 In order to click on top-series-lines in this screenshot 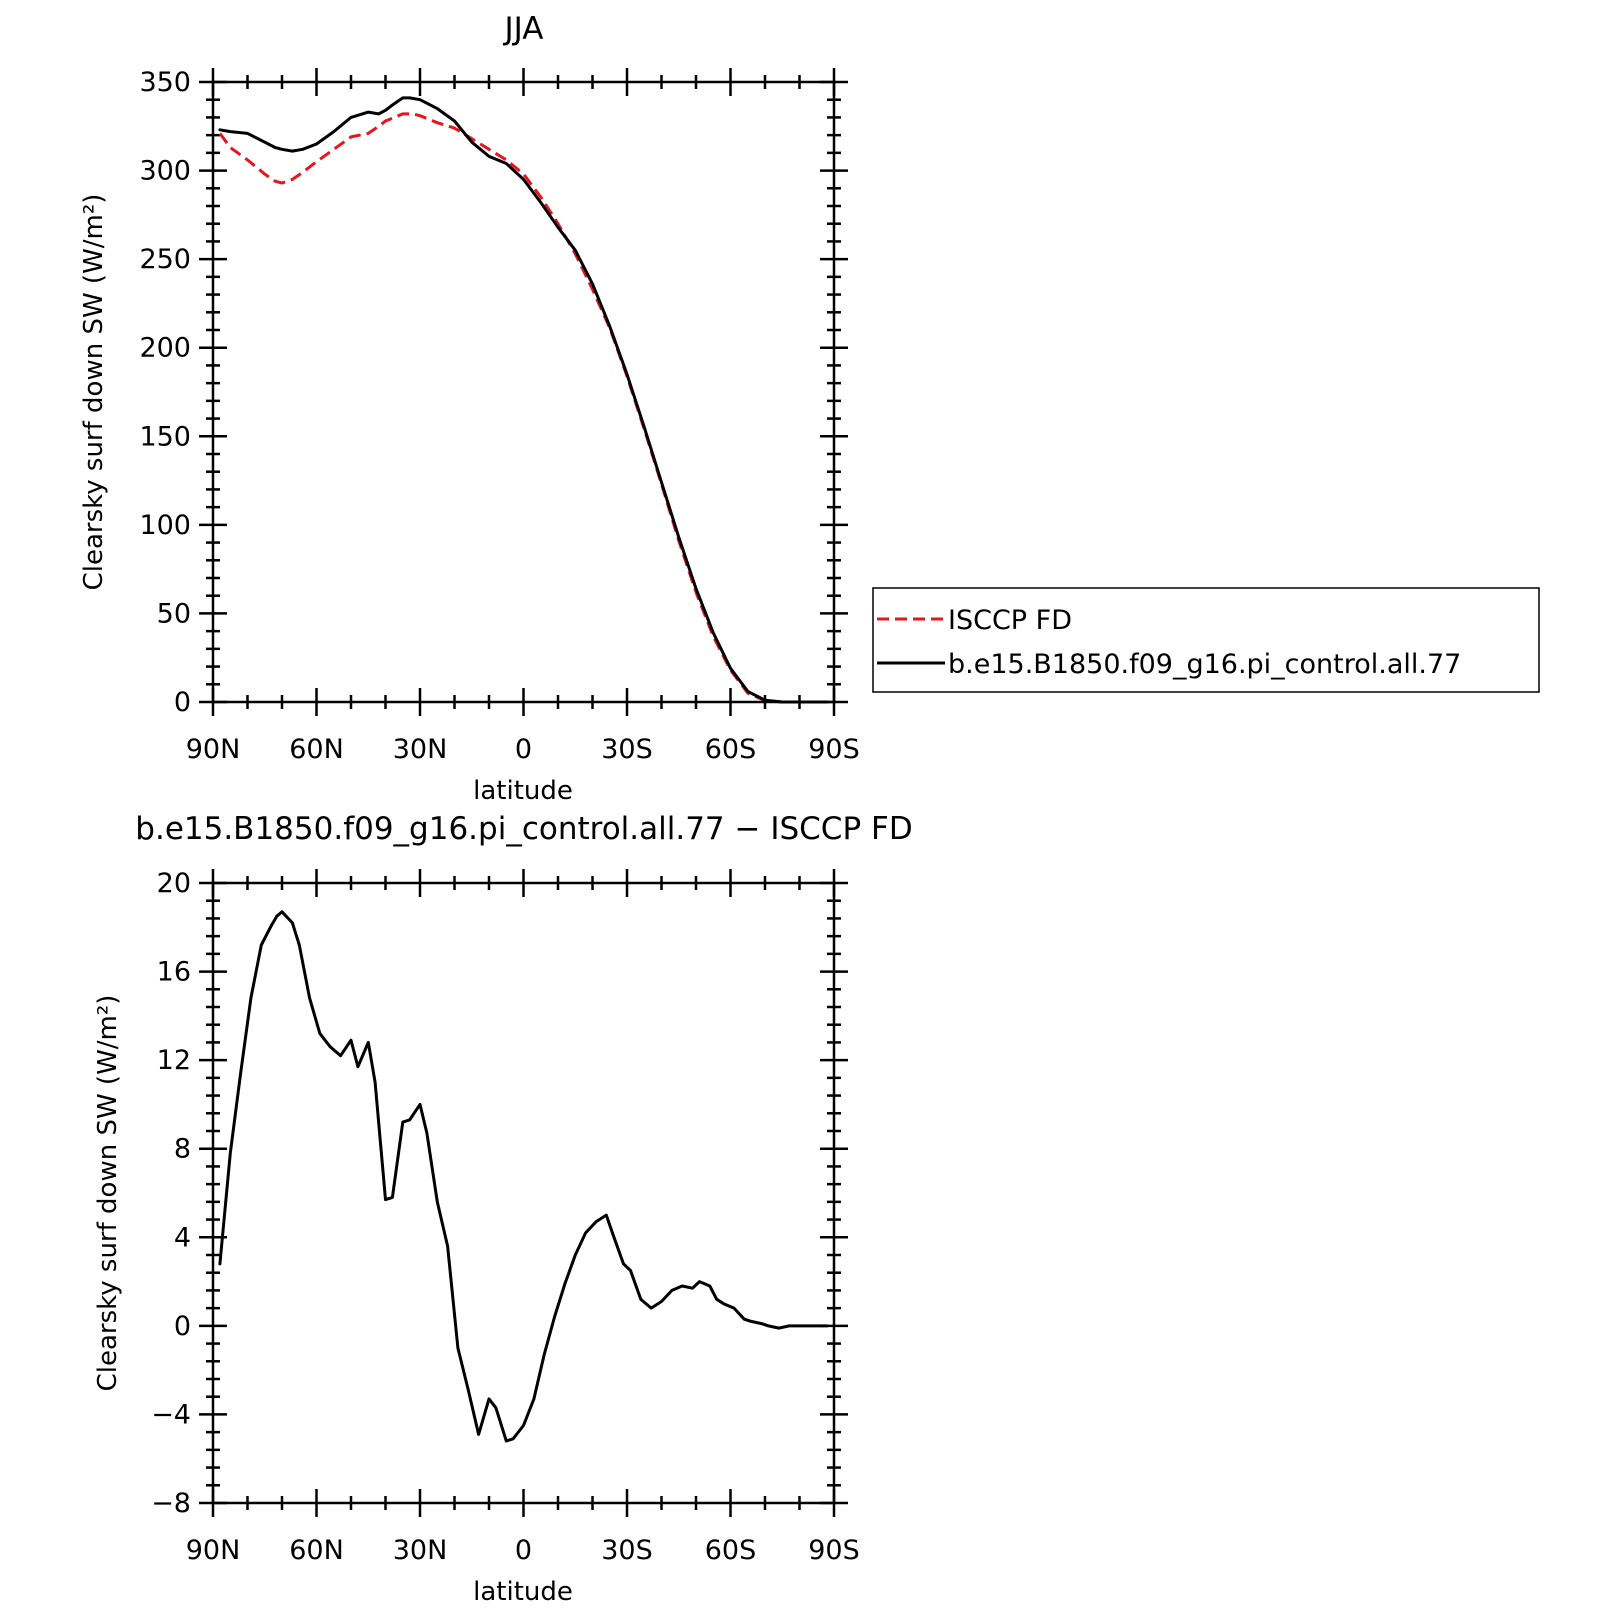, I will do `click(523, 400)`.